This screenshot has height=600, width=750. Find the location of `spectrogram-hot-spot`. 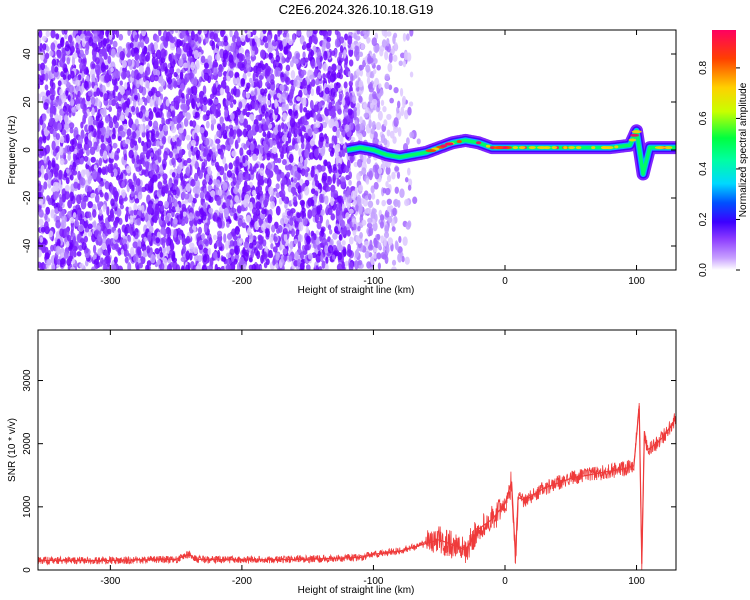

spectrogram-hot-spot is located at coordinates (632, 140).